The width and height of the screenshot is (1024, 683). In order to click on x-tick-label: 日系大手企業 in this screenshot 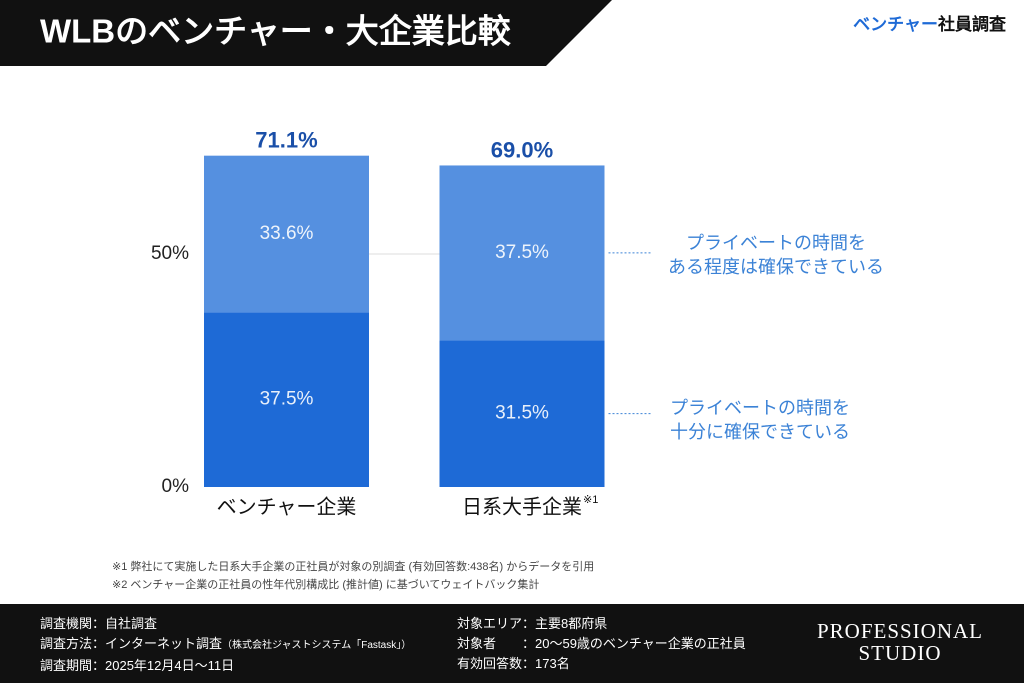, I will do `click(522, 506)`.